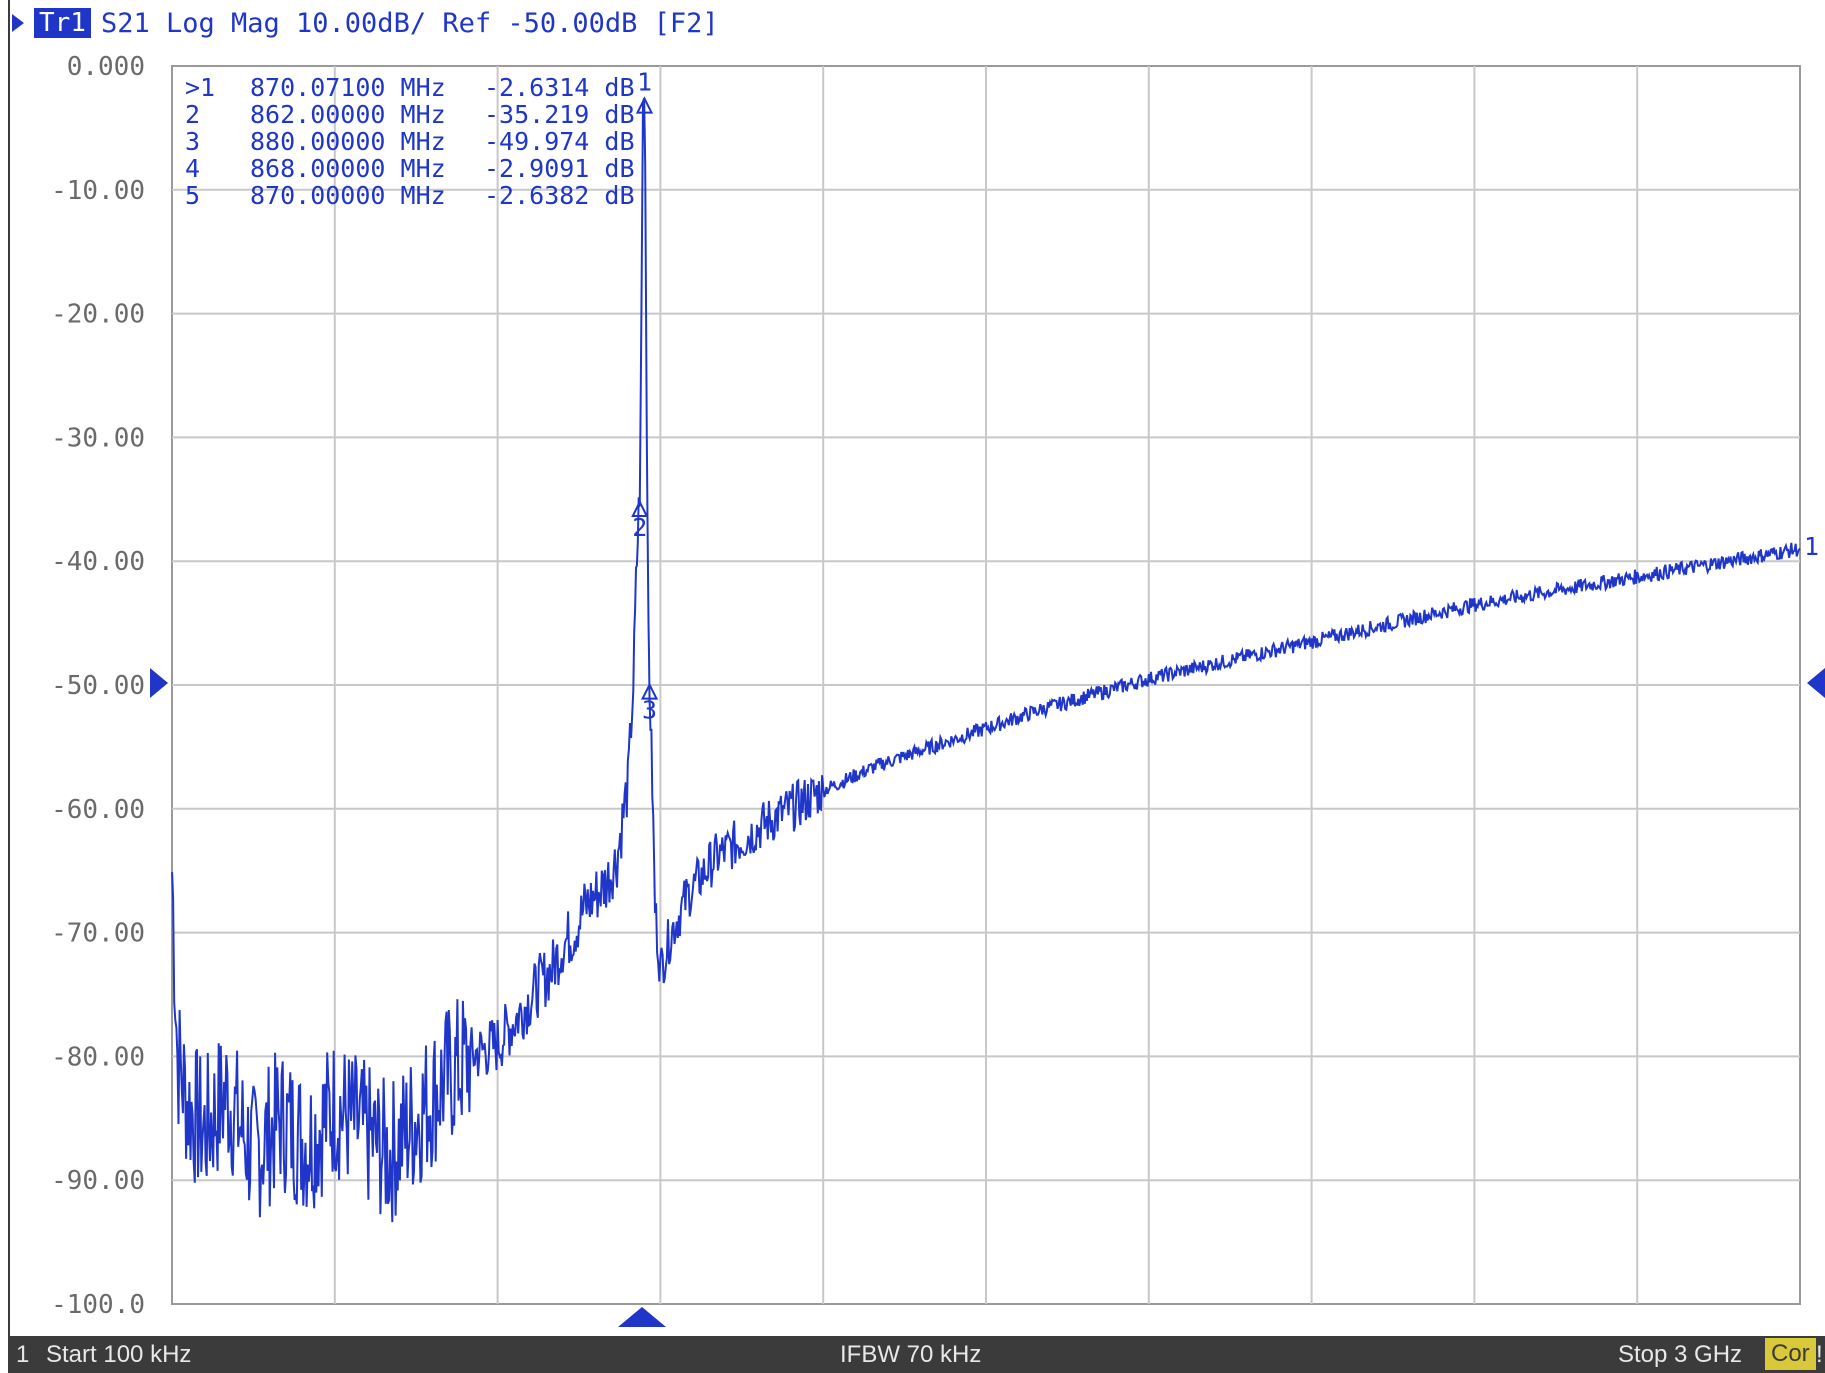  Describe the element at coordinates (192, 195) in the screenshot. I see `marker-row-id: 5` at that location.